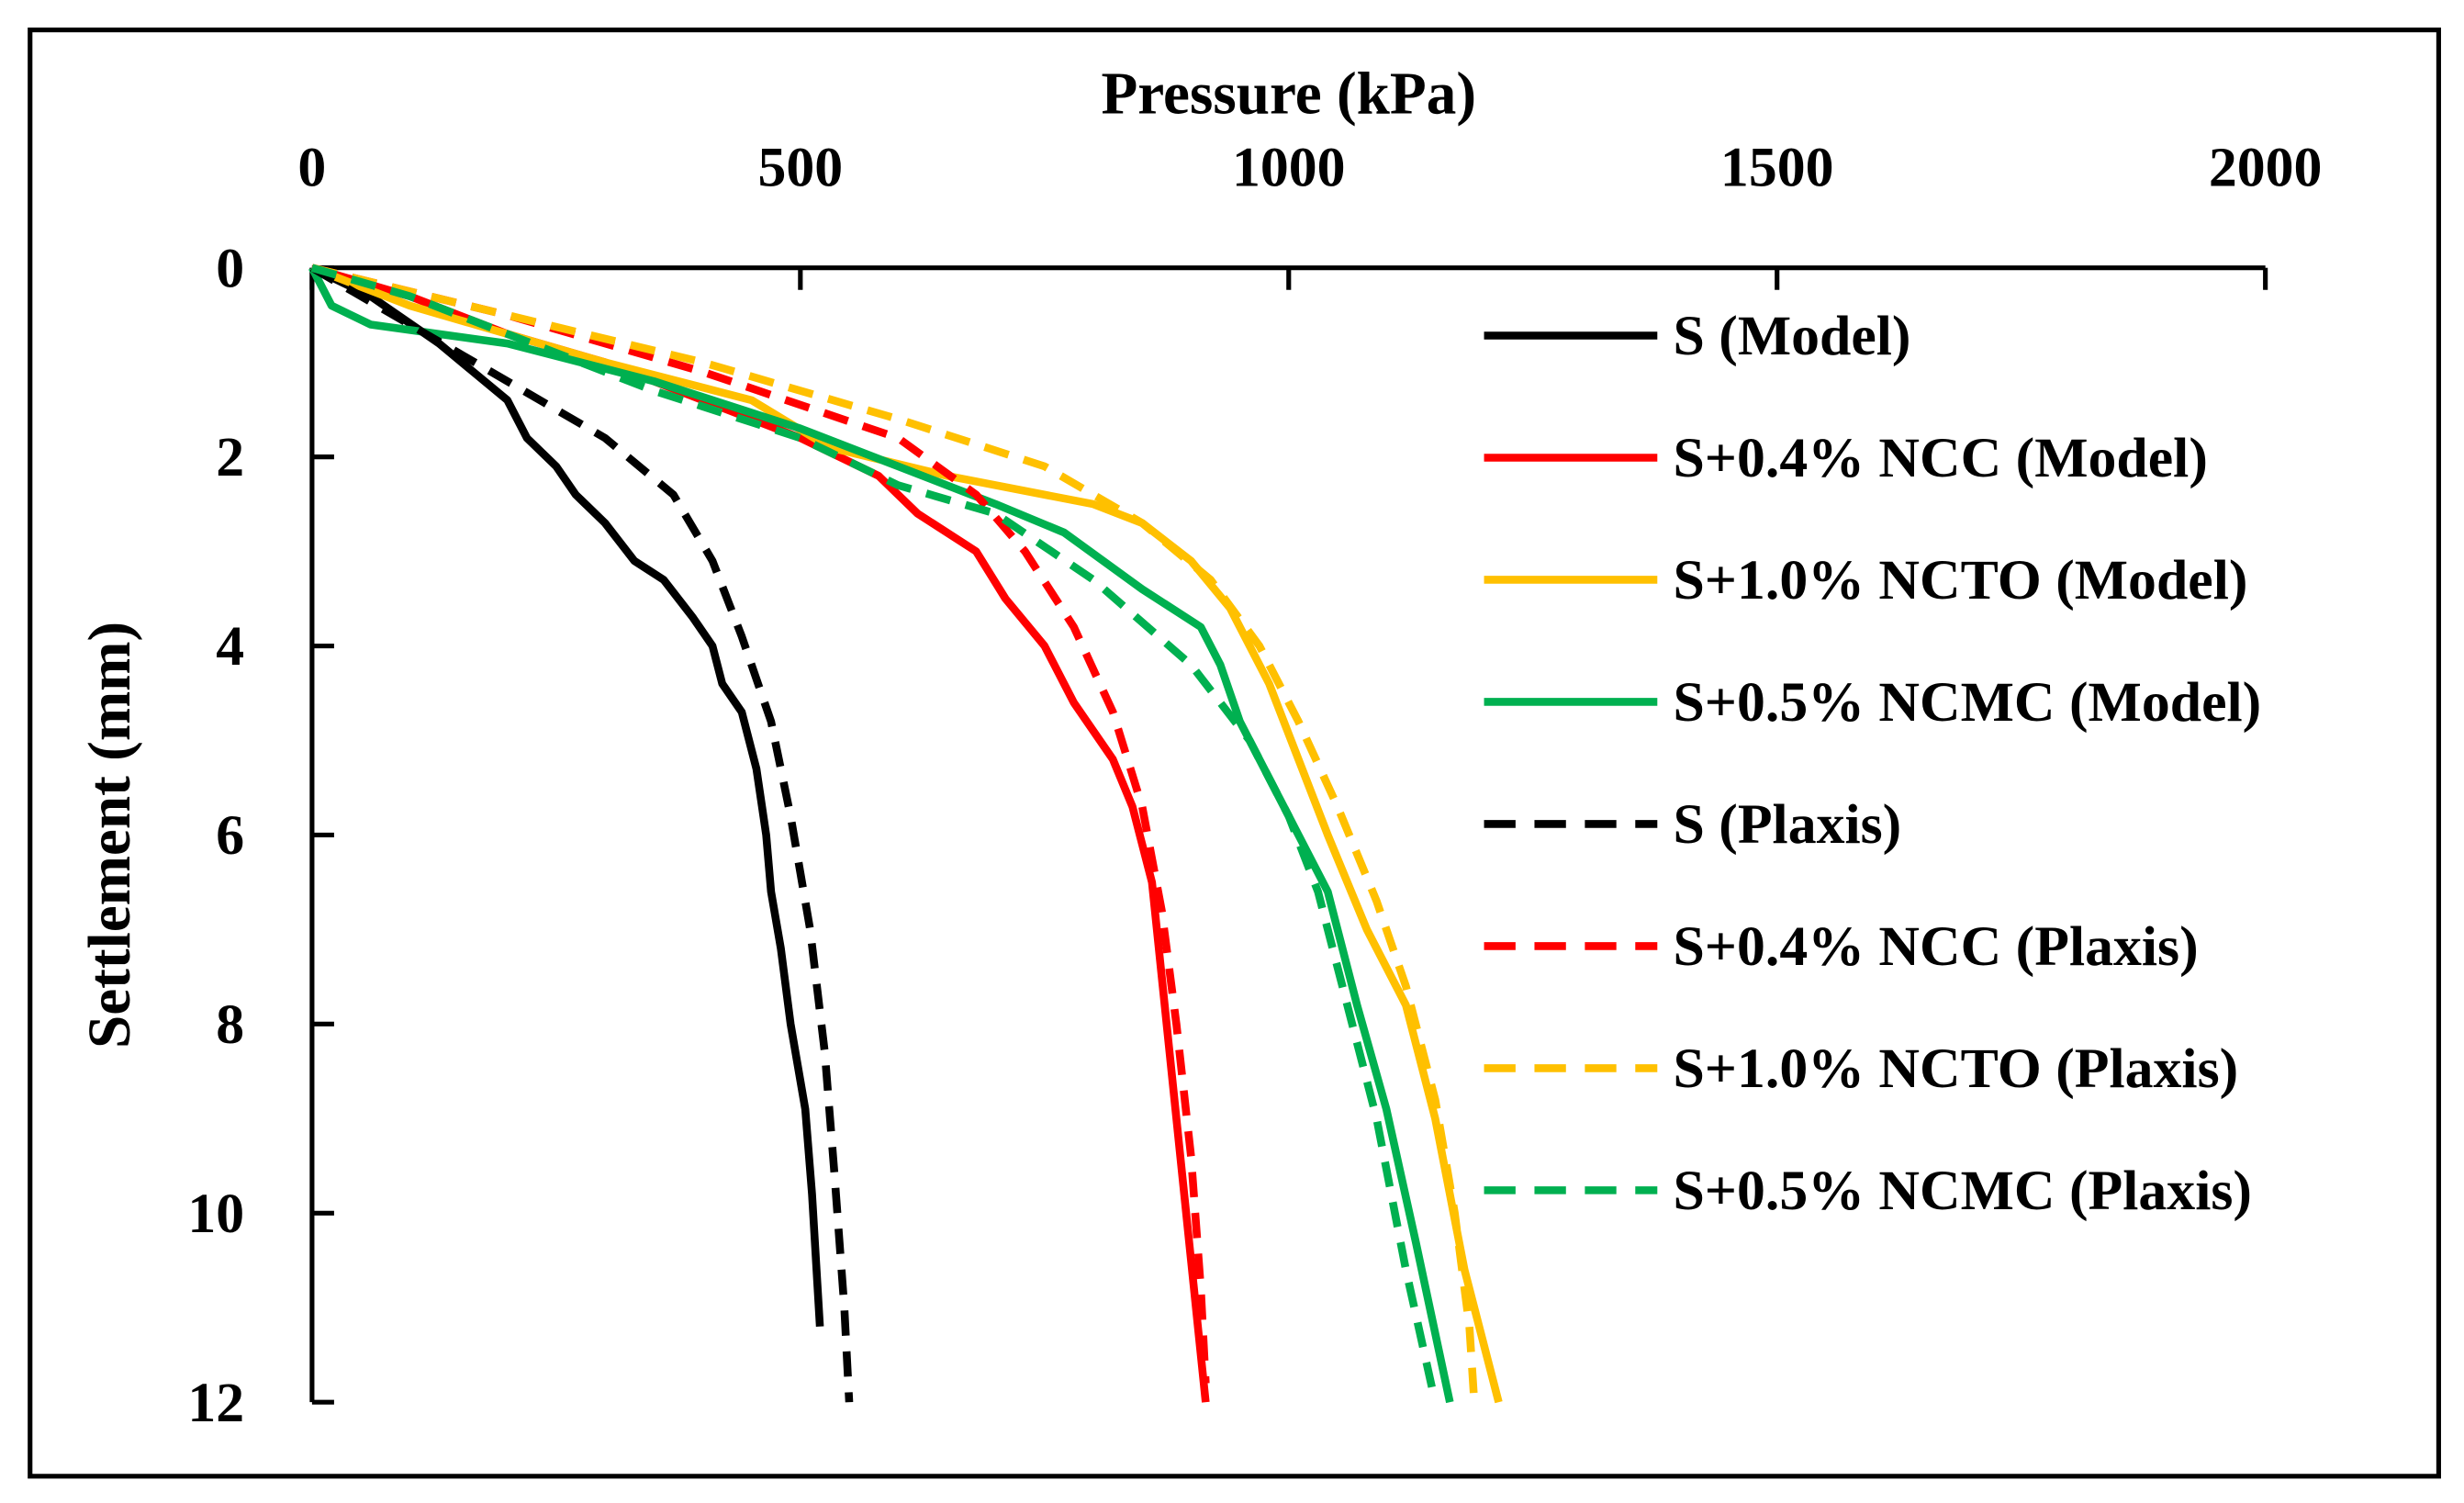 The height and width of the screenshot is (1503, 2464). I want to click on y-axis-title: Settlement (mm), so click(110, 835).